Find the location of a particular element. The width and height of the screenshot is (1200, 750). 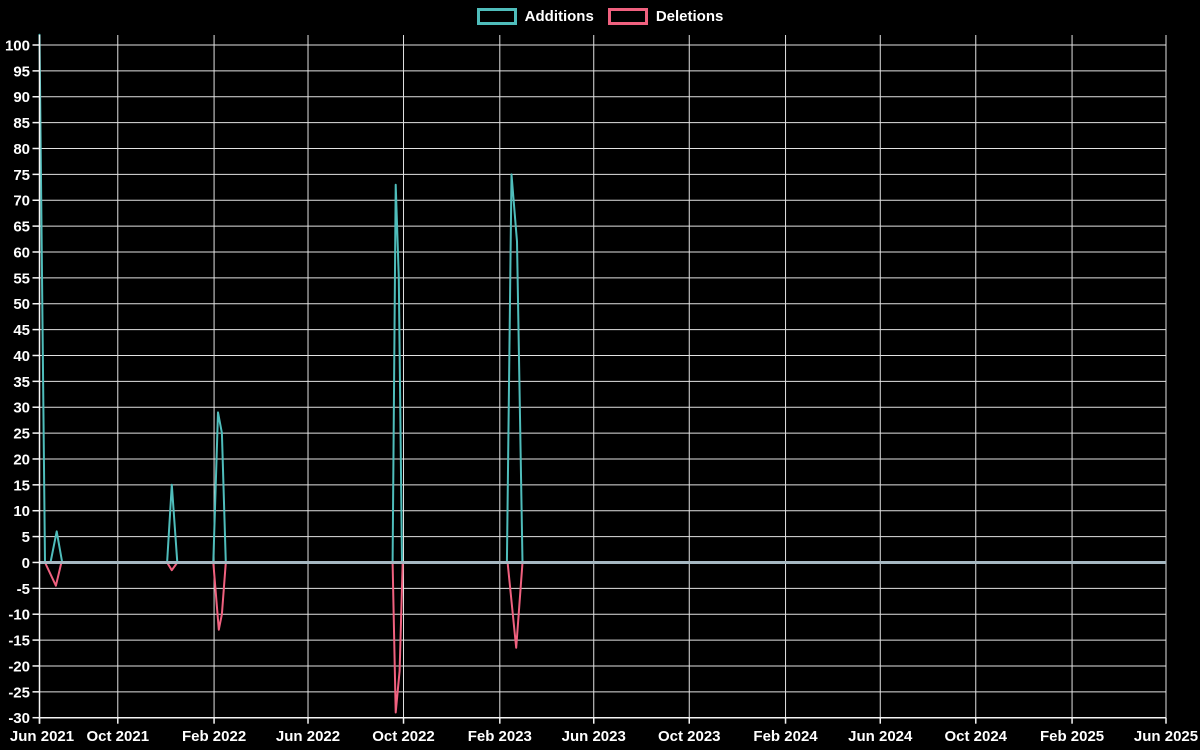

x-tick-label: Jun 2023 is located at coordinates (594, 736).